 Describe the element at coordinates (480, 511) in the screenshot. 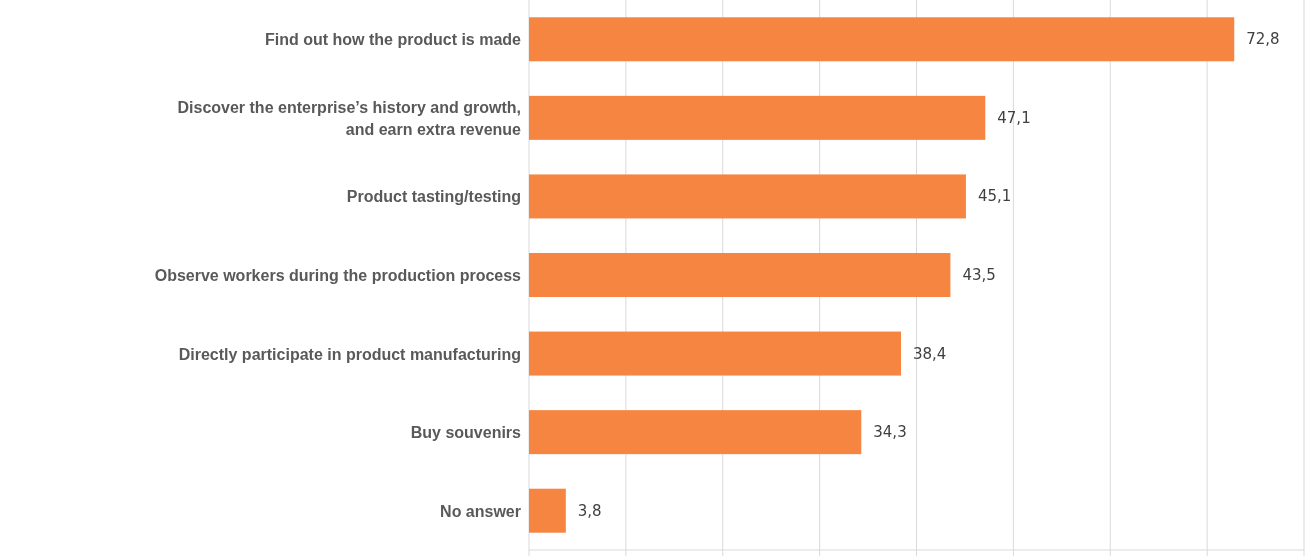

I see `y-tick-label: No answer` at that location.